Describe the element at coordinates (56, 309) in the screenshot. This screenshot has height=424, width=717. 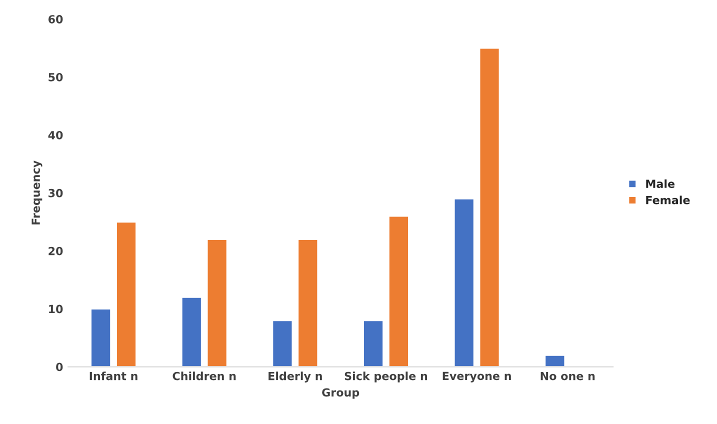
I see `y-tick-label: 10` at that location.